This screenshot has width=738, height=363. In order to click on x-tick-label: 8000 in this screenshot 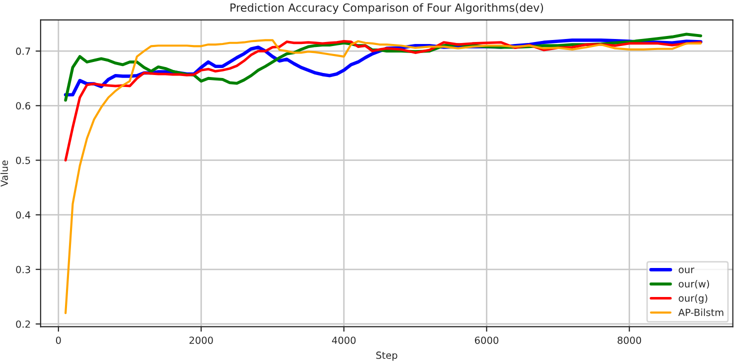, I will do `click(630, 340)`.